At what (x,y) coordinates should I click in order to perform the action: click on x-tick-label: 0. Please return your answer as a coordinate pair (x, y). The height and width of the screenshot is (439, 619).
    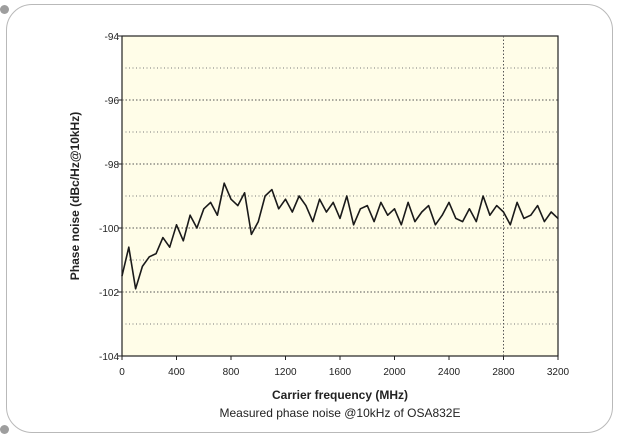
    Looking at the image, I should click on (122, 372).